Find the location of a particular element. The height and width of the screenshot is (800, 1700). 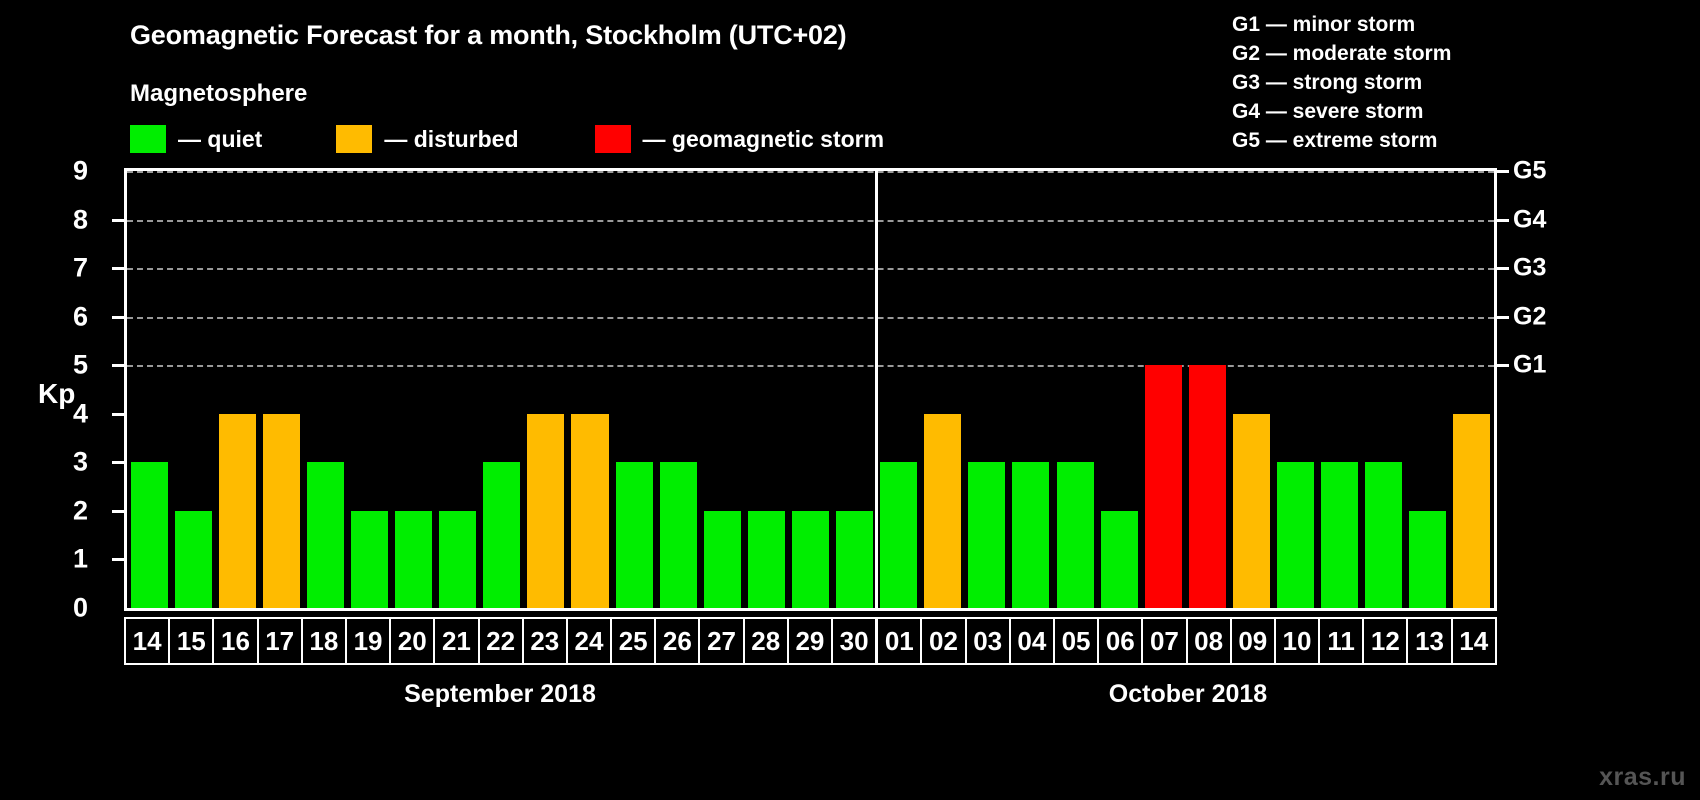

day-label-cell: 18 is located at coordinates (323, 641).